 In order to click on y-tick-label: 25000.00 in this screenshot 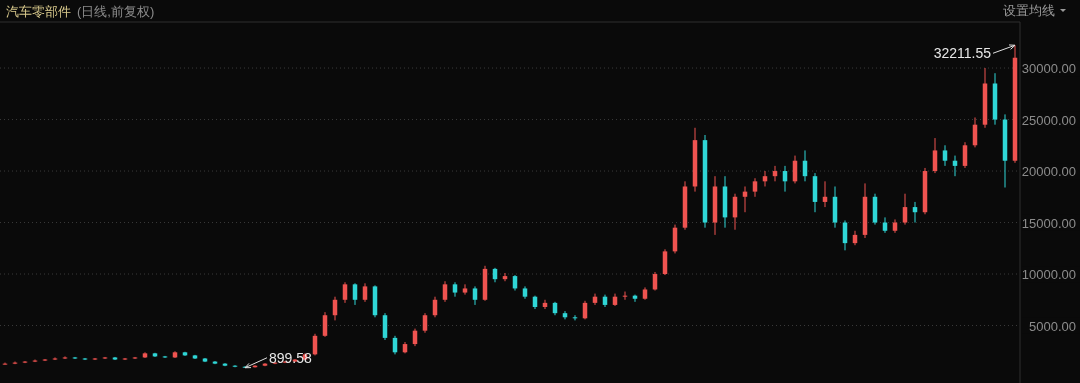, I will do `click(1048, 120)`.